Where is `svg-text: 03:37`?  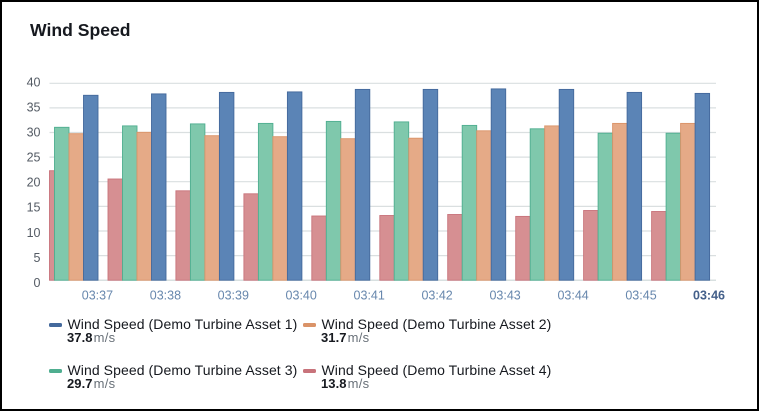 svg-text: 03:37 is located at coordinates (97, 295).